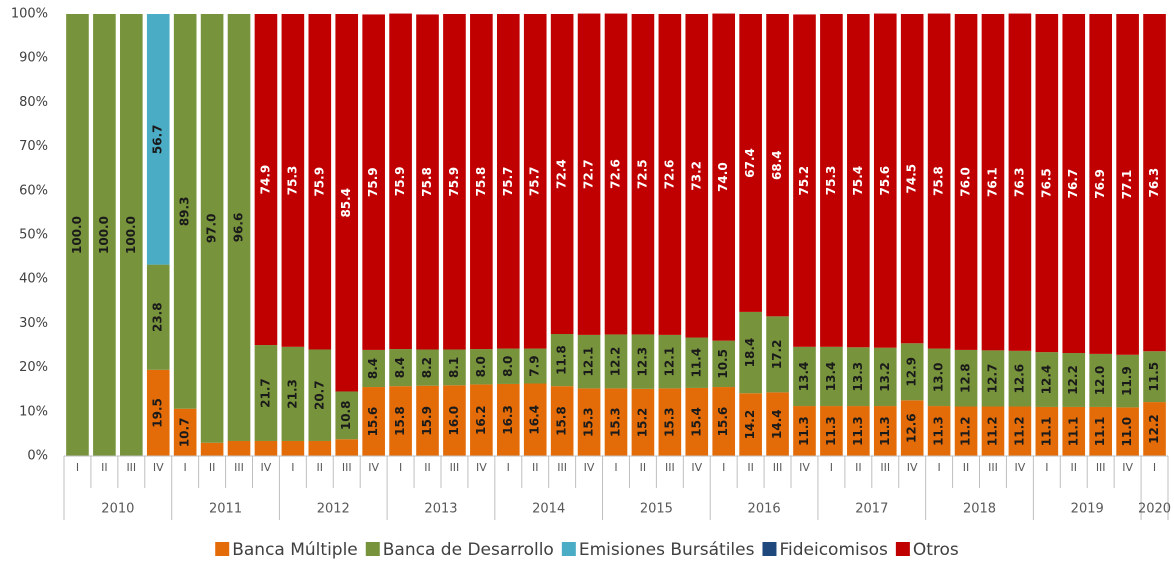 This screenshot has width=1174, height=565. I want to click on year-label: 2019, so click(1087, 509).